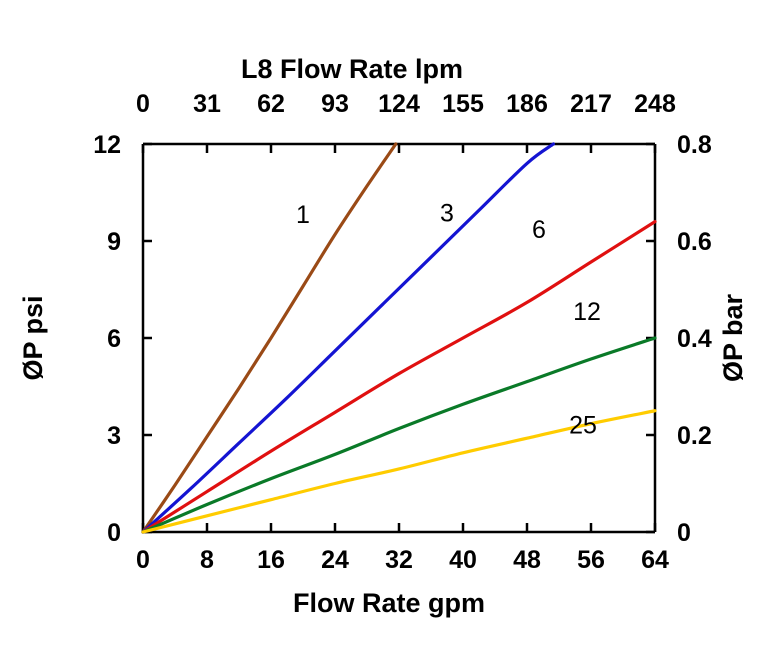  Describe the element at coordinates (303, 215) in the screenshot. I see `series-label-1: 1` at that location.